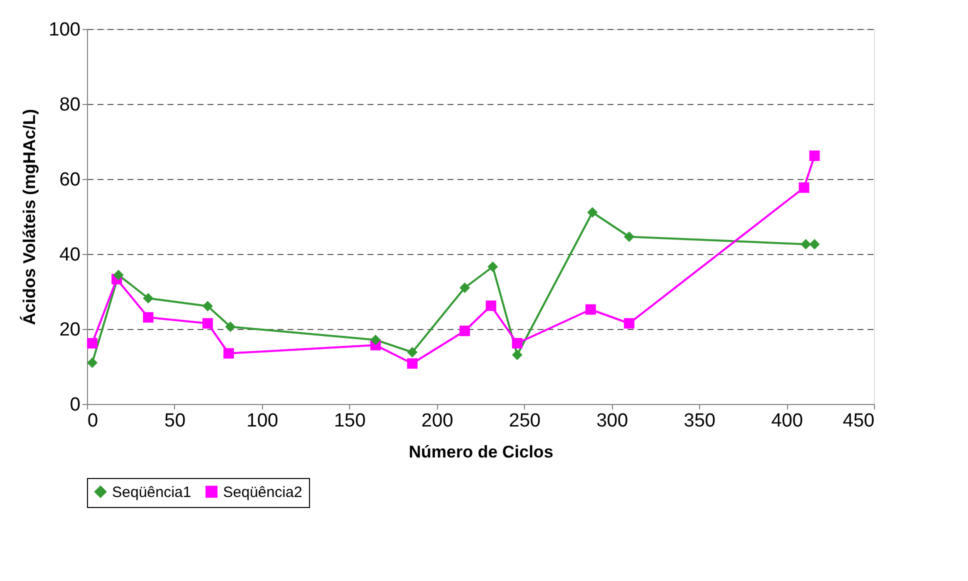 This screenshot has width=968, height=581. Describe the element at coordinates (262, 492) in the screenshot. I see `legend-label: Seqüência2` at that location.